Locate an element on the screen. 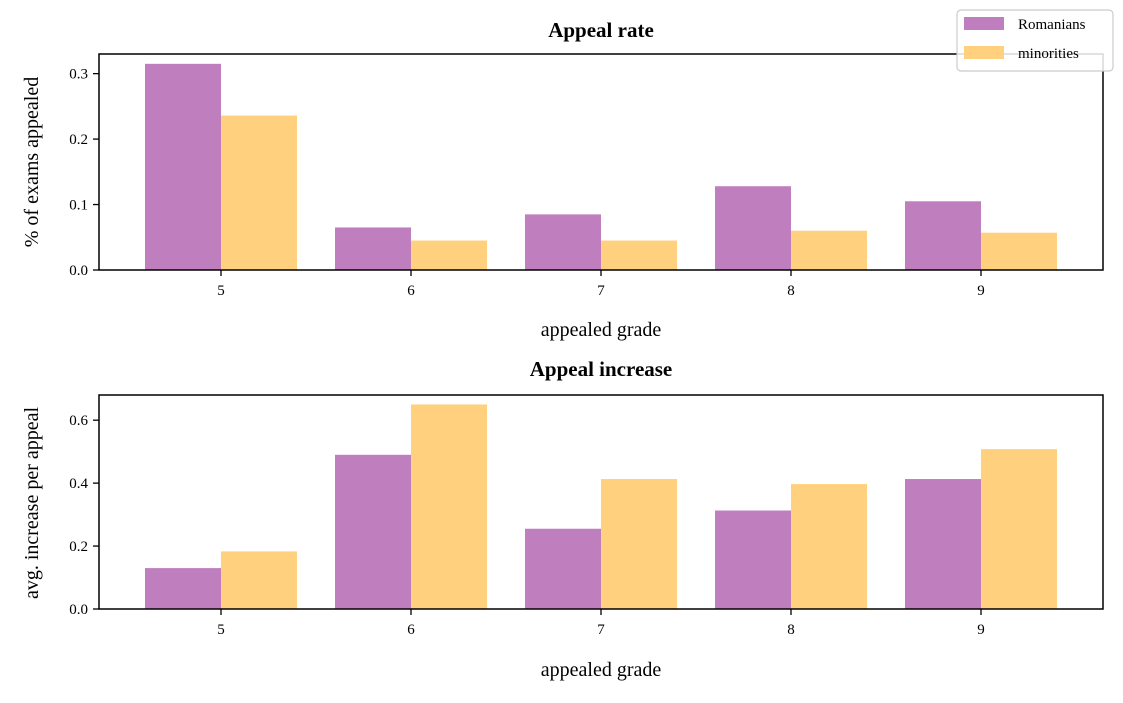 The image size is (1123, 703). y-ticks: 0.0 0.1 0.2 0.3 is located at coordinates (84, 173).